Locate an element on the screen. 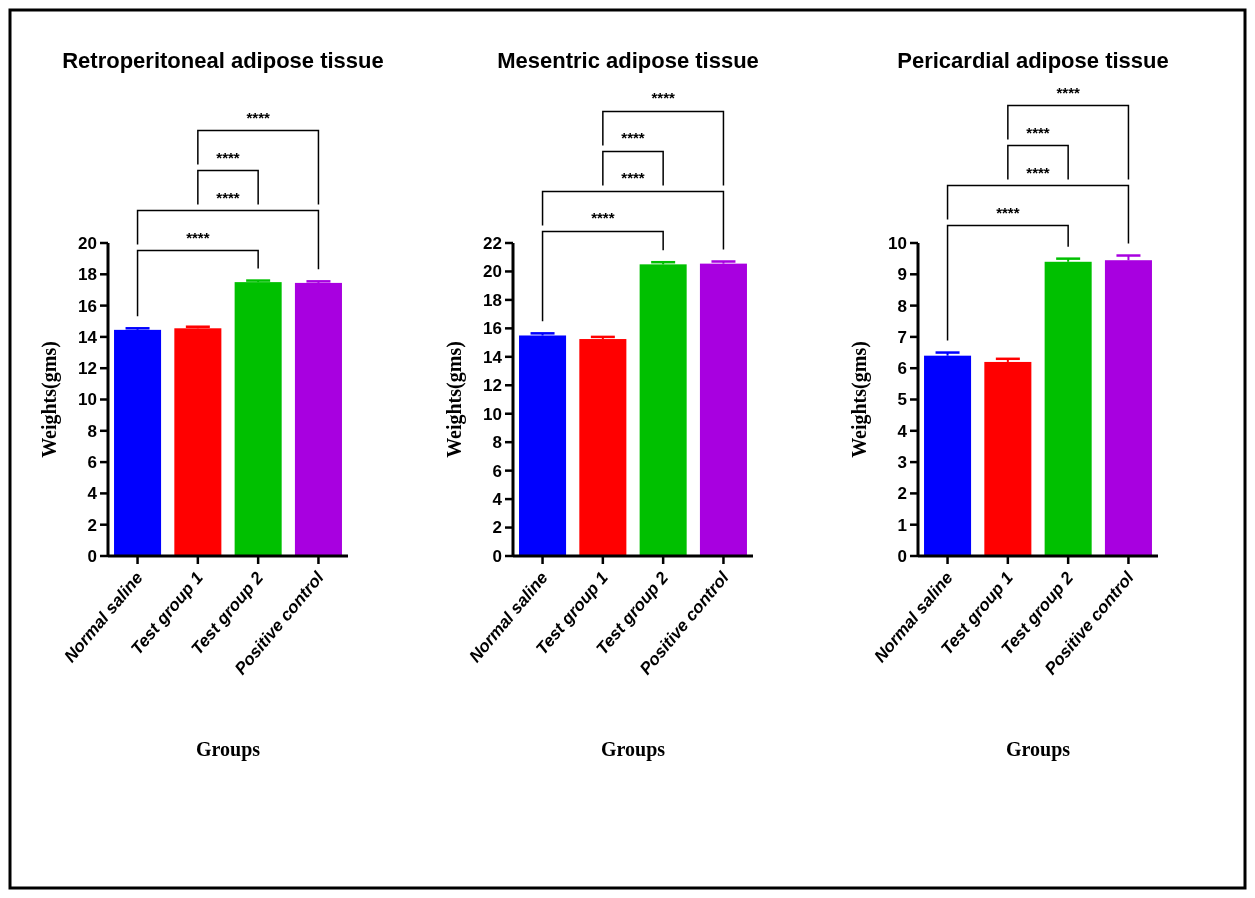  chart-title: Mesentric adipose tissue is located at coordinates (628, 60).